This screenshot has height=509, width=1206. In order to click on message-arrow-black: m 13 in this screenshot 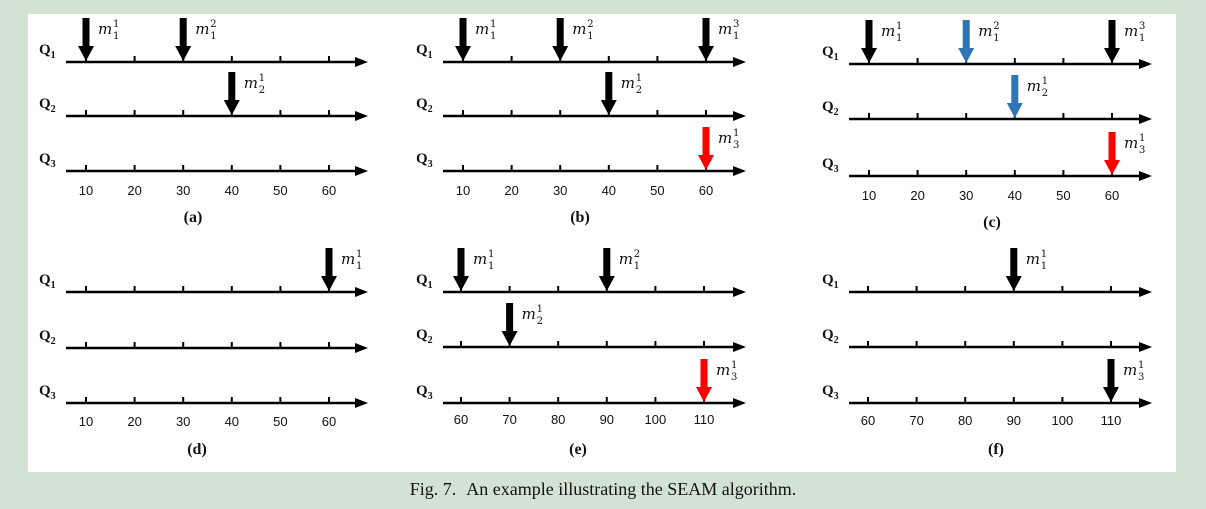, I will do `click(1123, 380)`.